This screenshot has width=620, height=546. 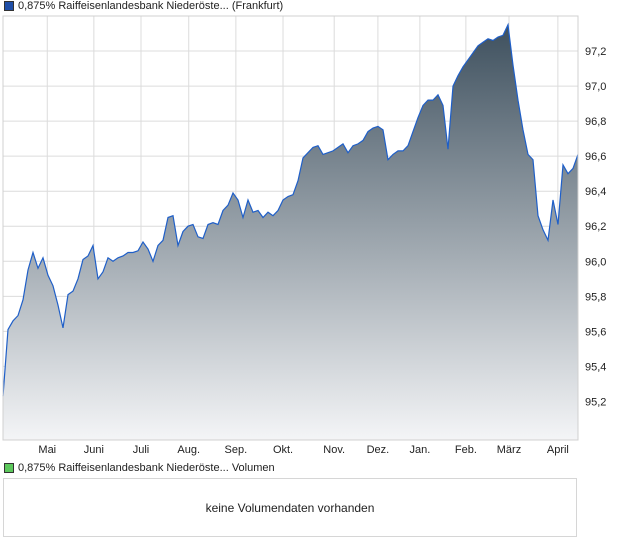 I want to click on y-tick-label: 96,6, so click(x=595, y=157).